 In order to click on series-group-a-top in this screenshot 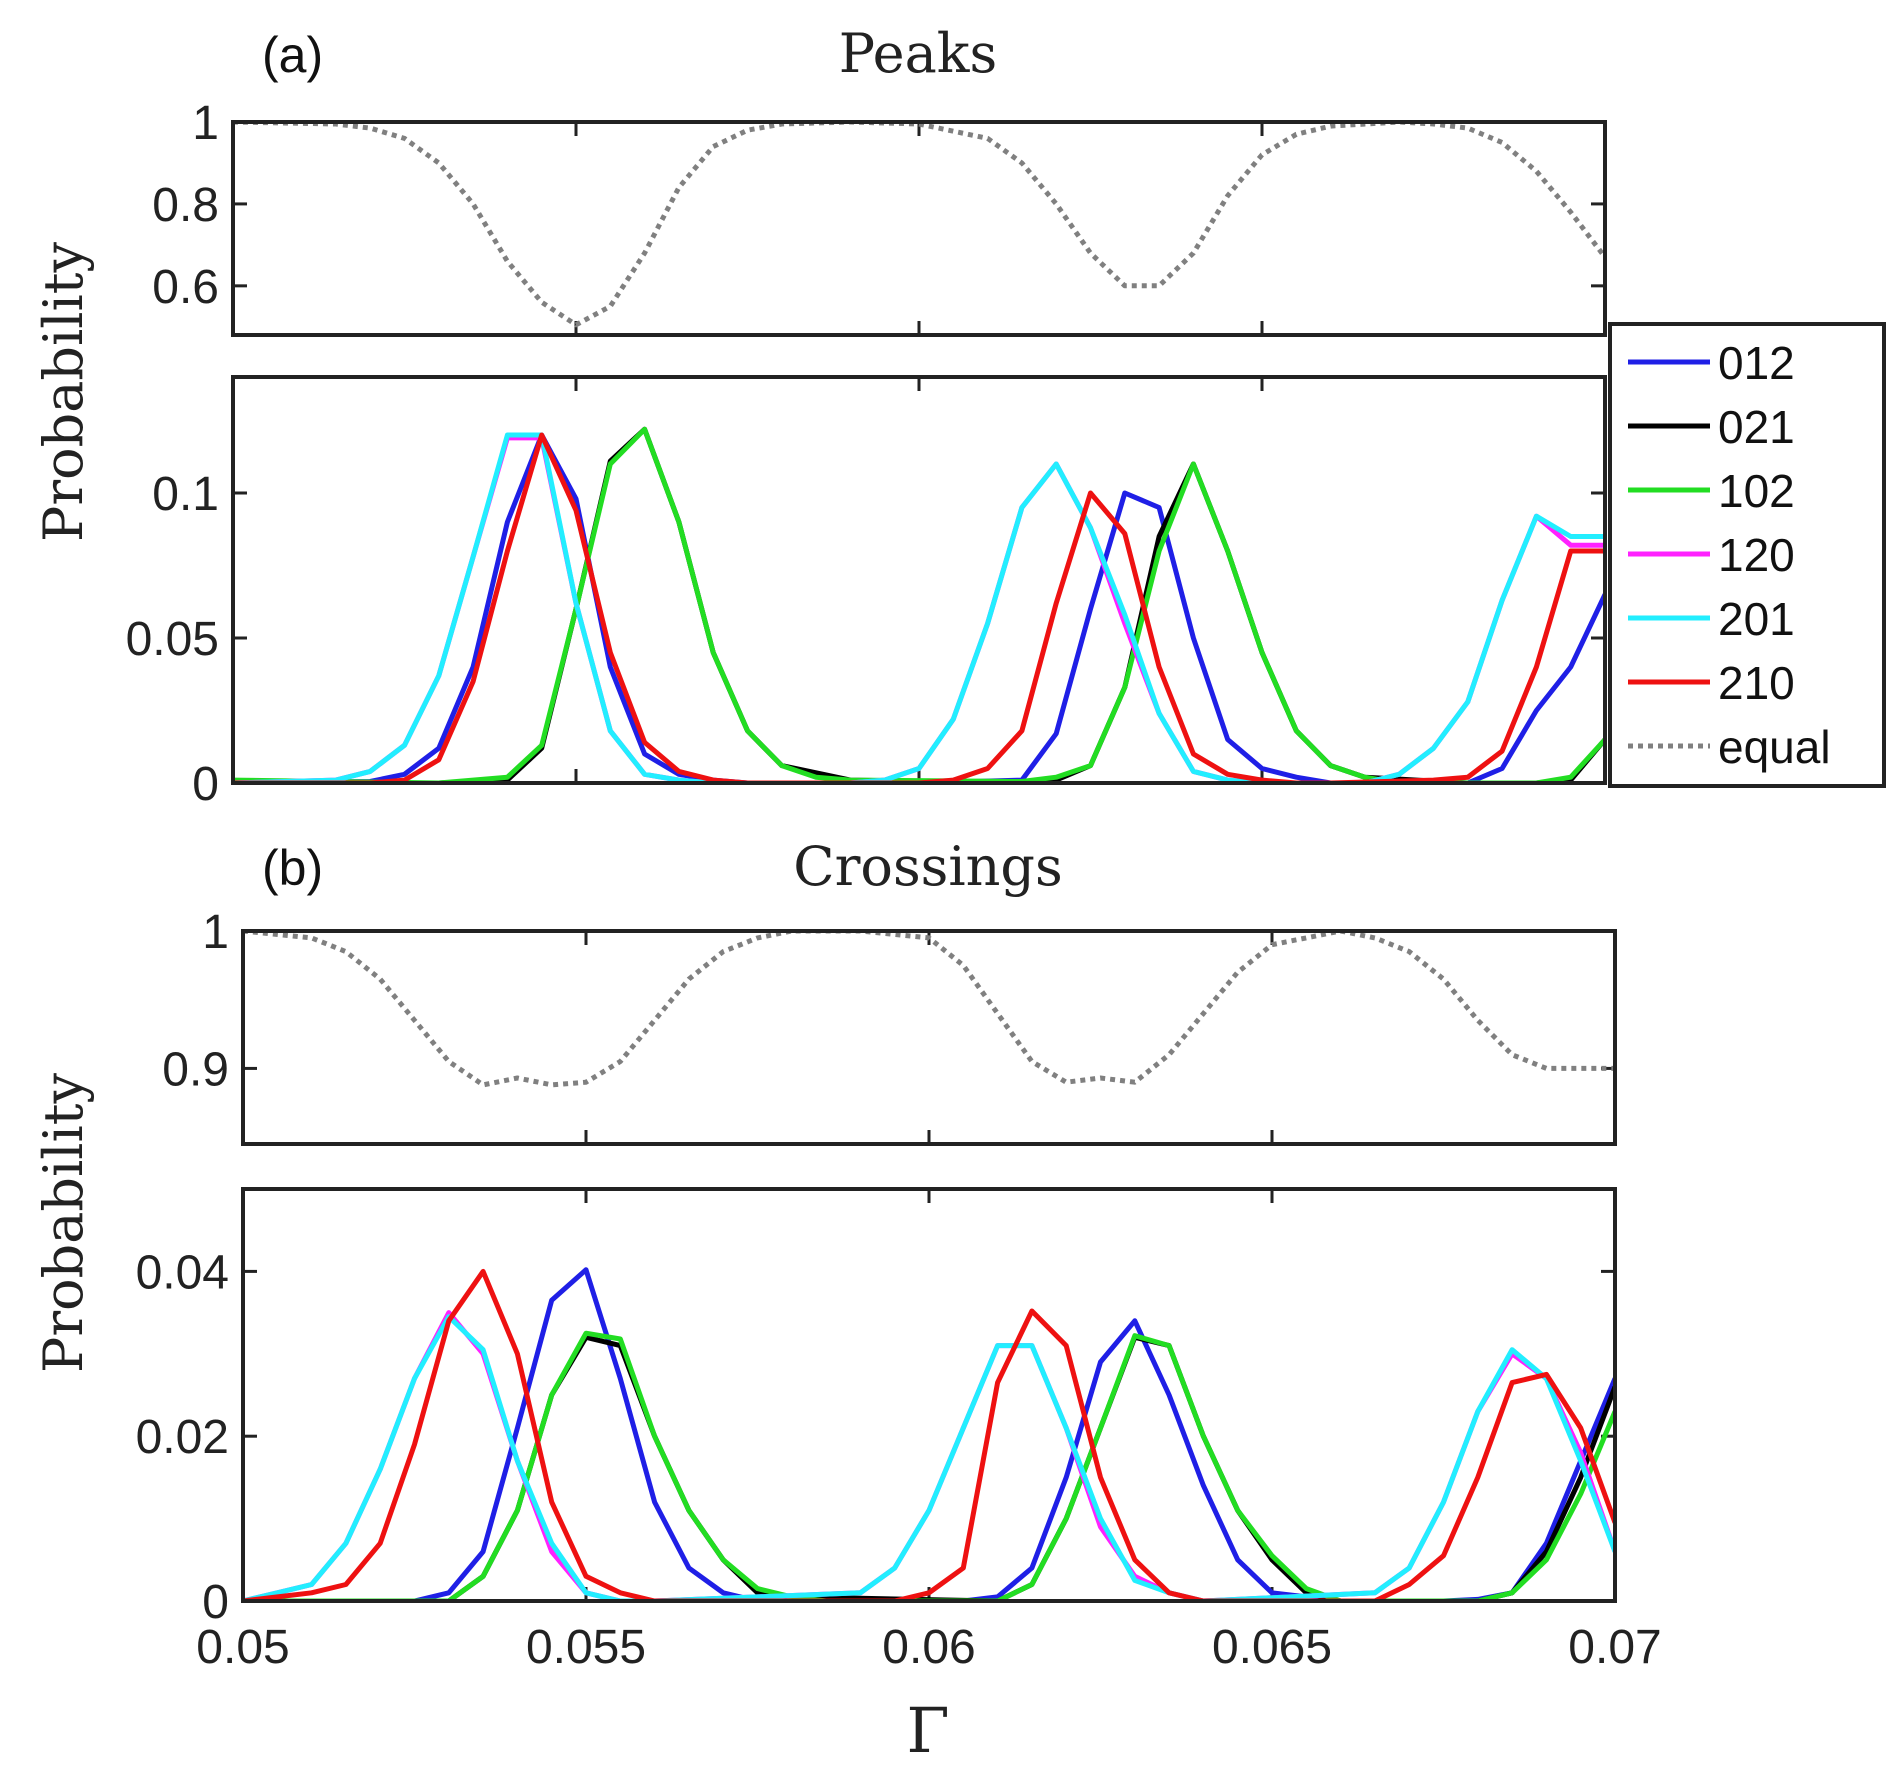, I will do `click(919, 225)`.